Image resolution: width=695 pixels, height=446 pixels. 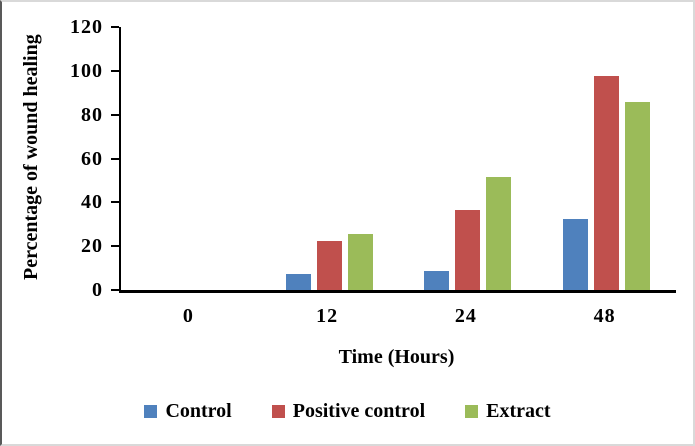 What do you see at coordinates (92, 202) in the screenshot?
I see `y-tick-label: 40` at bounding box center [92, 202].